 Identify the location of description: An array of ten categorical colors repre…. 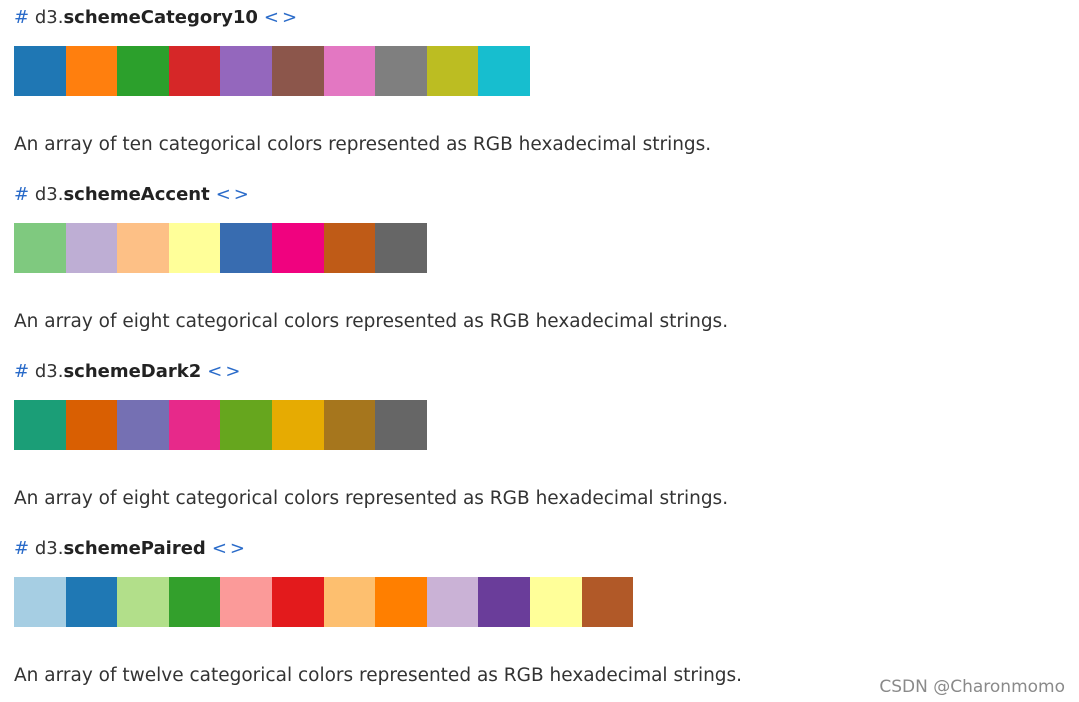
(363, 144).